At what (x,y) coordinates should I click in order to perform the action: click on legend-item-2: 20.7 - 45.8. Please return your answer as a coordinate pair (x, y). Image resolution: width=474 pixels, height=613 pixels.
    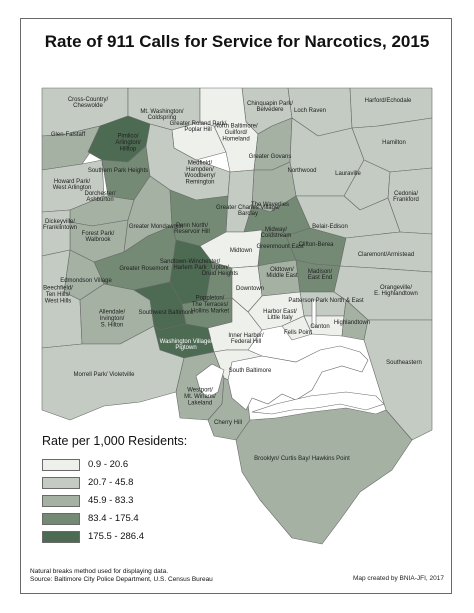
    Looking at the image, I should click on (87, 482).